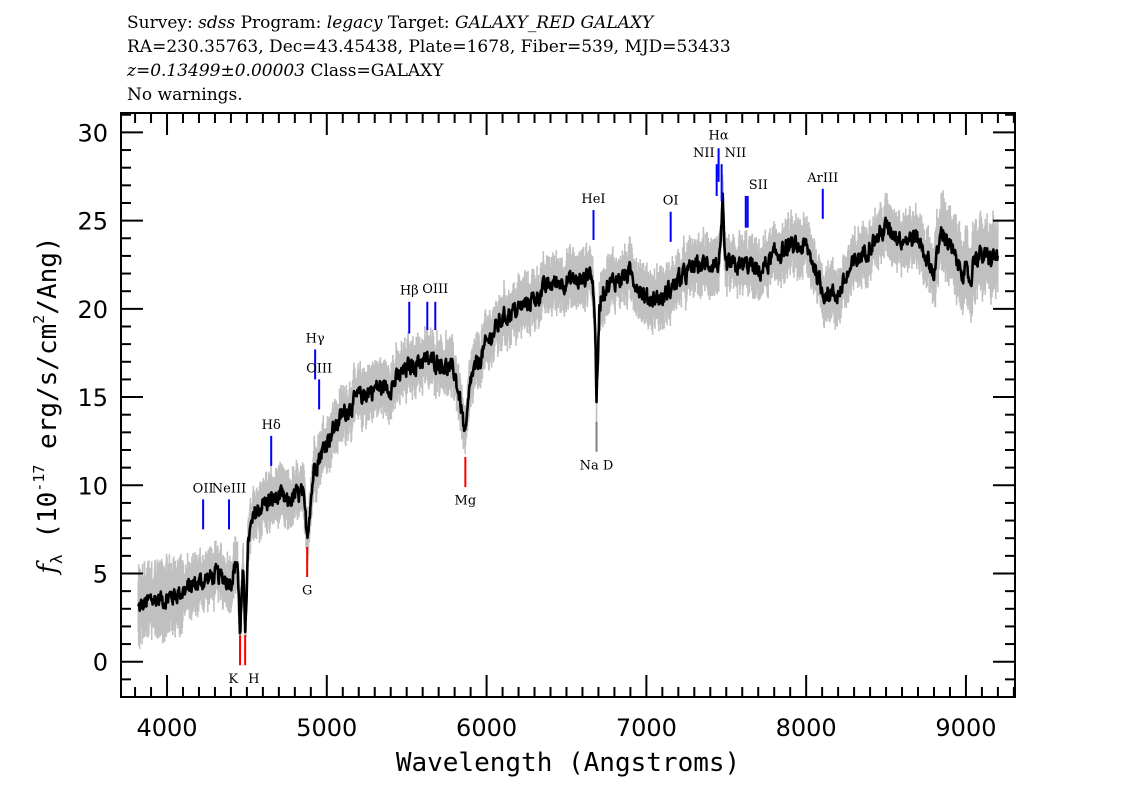 Image resolution: width=1134 pixels, height=810 pixels. What do you see at coordinates (597, 465) in the screenshot?
I see `line-label: Na D` at bounding box center [597, 465].